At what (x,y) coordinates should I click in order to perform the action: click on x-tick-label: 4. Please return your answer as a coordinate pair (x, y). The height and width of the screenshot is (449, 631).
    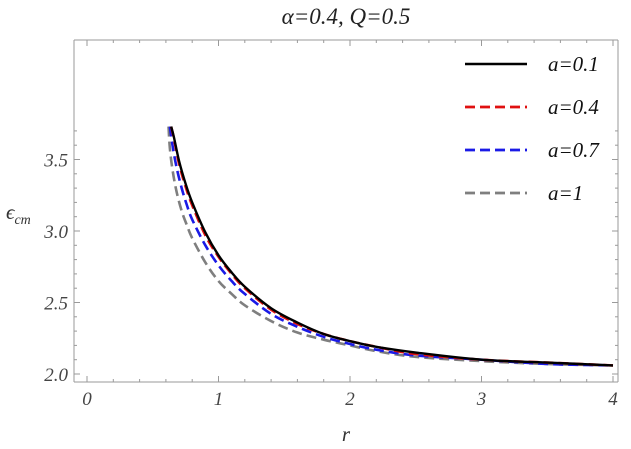
    Looking at the image, I should click on (613, 399).